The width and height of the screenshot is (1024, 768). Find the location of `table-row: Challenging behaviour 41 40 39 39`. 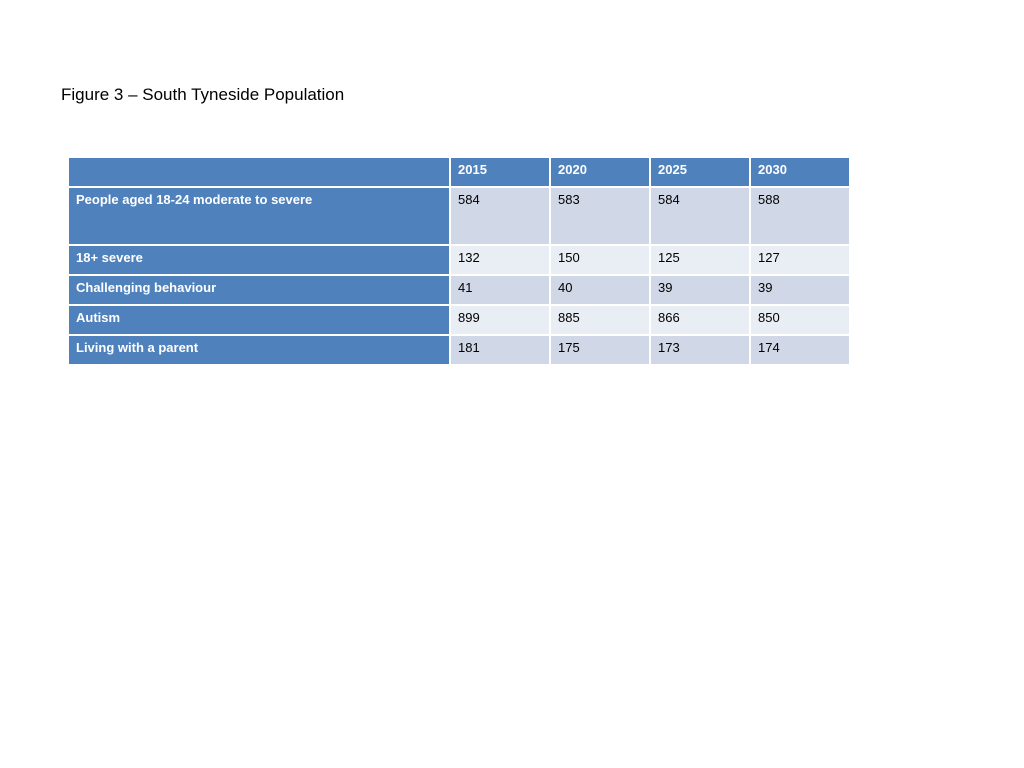

table-row: Challenging behaviour 41 40 39 39 is located at coordinates (459, 290).